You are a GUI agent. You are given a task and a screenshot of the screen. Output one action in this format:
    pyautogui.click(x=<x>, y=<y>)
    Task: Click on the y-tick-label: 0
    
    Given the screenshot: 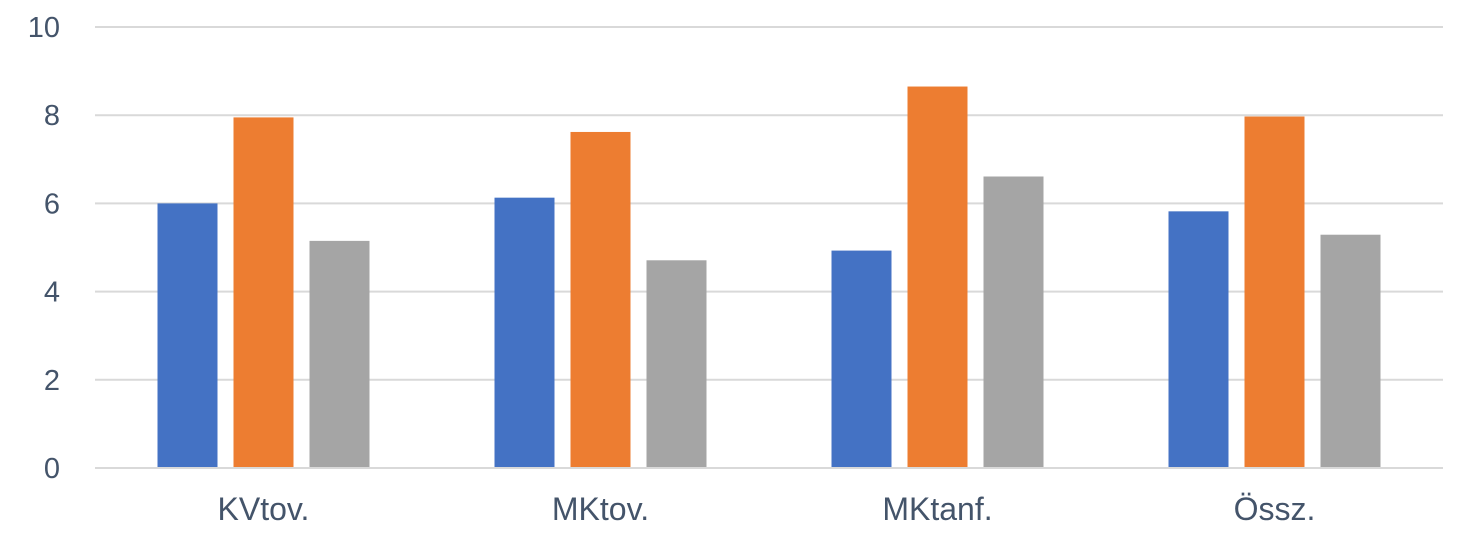 What is the action you would take?
    pyautogui.click(x=52, y=469)
    